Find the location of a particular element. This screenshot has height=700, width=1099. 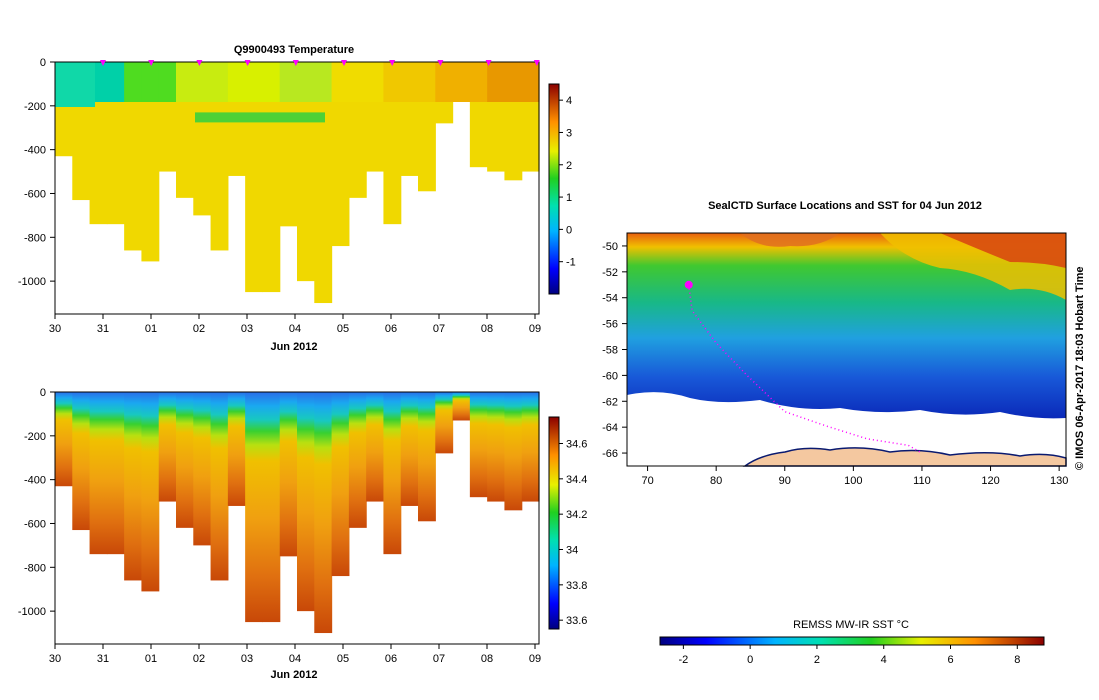

warm-water-patch-west is located at coordinates (790, 240).